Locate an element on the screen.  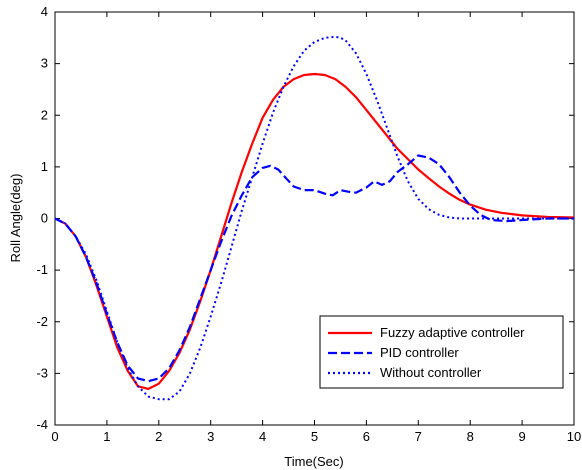
legend-label-3: Without controller is located at coordinates (431, 372).